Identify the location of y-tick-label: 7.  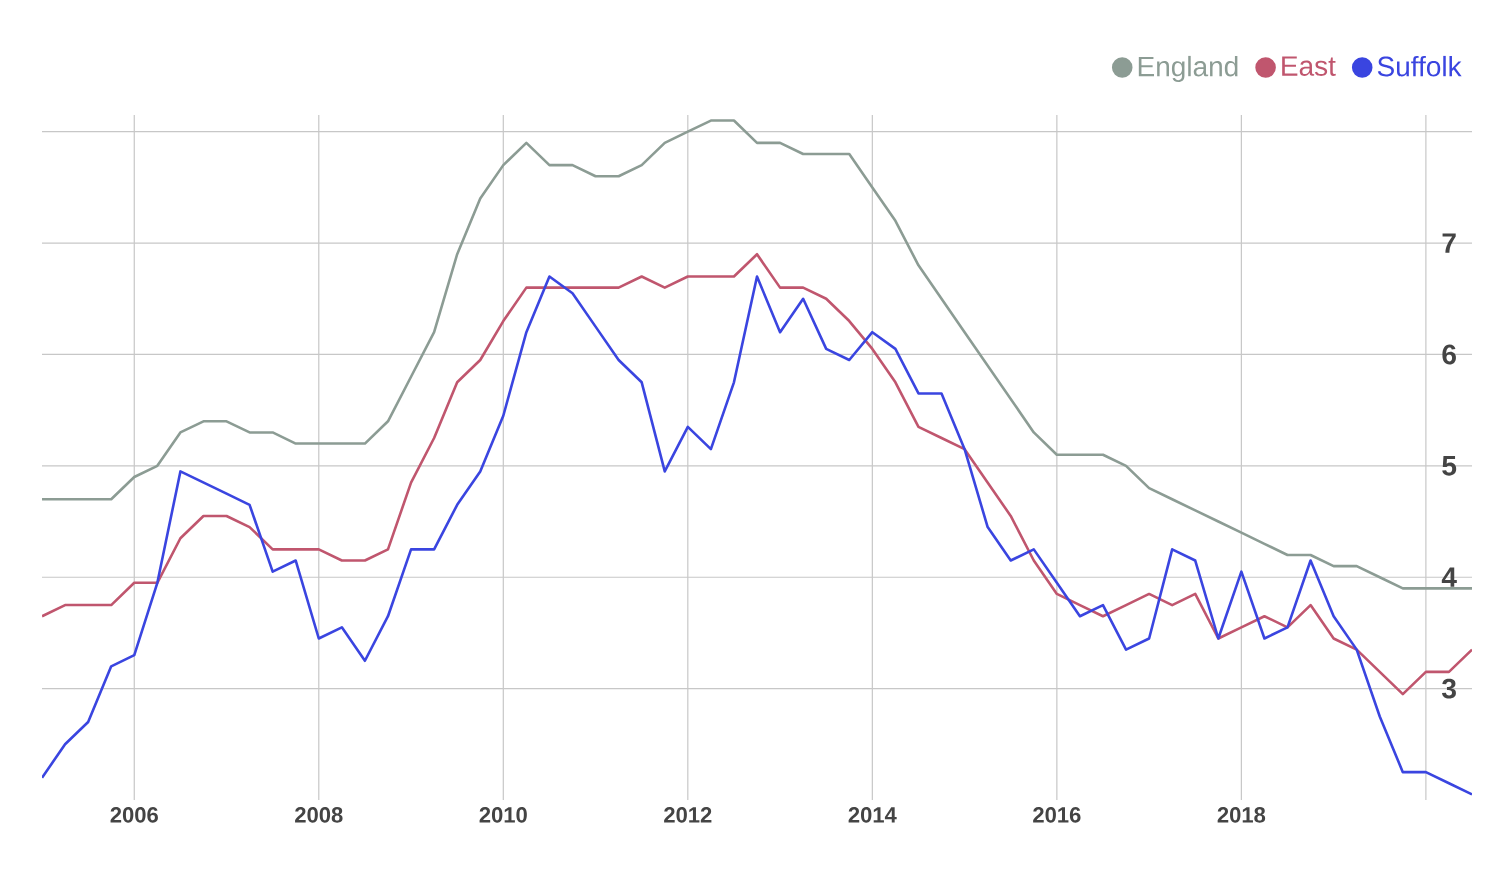
(1449, 243).